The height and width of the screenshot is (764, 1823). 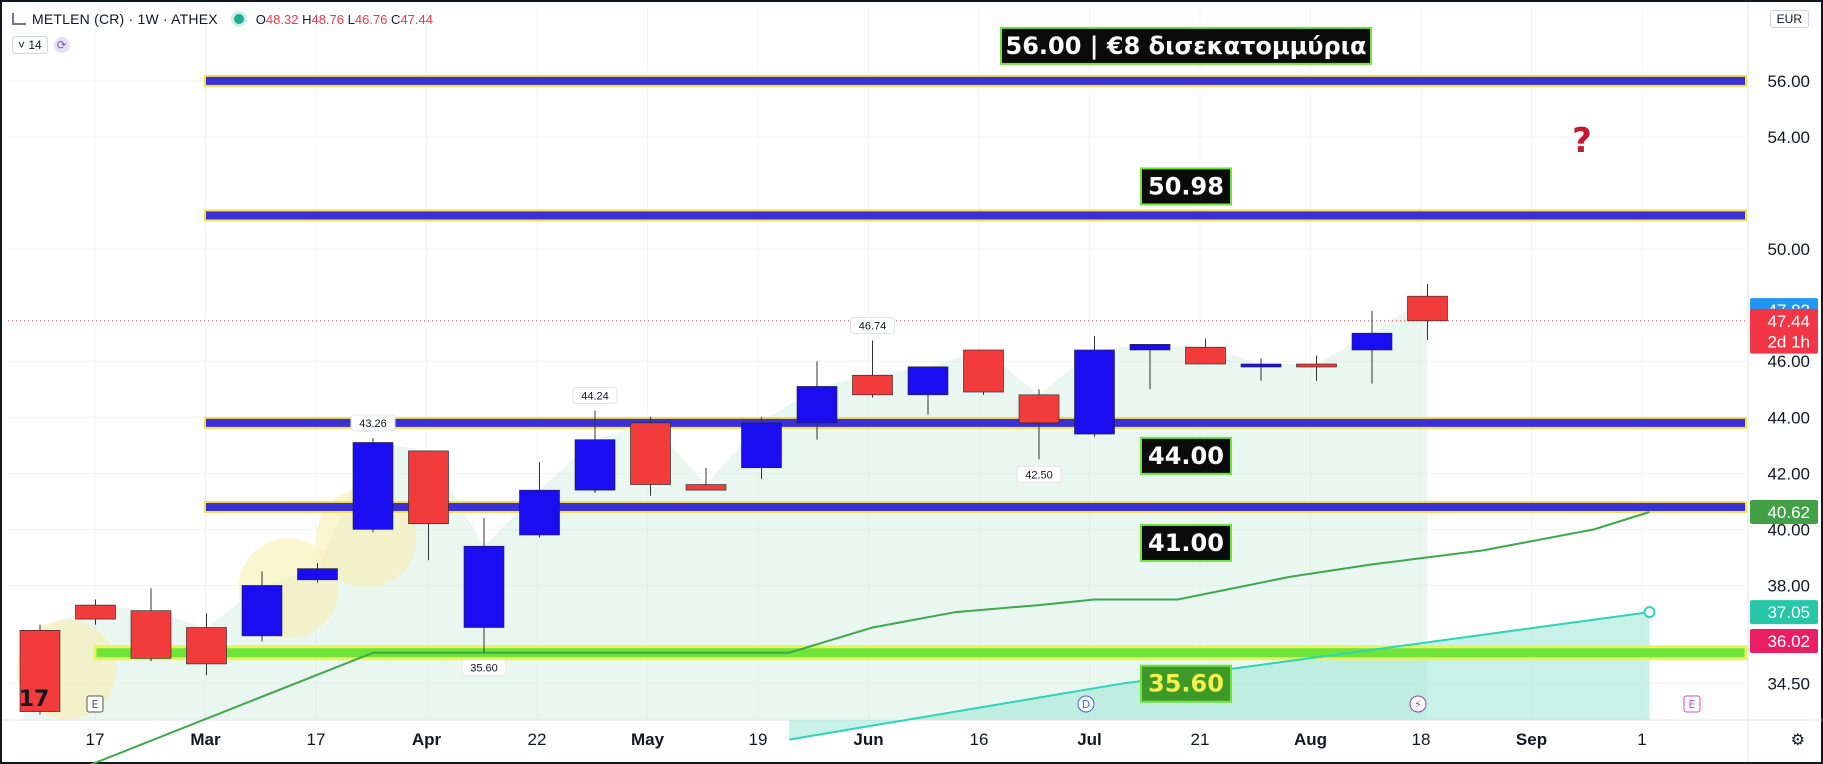 What do you see at coordinates (1186, 684) in the screenshot?
I see `level-label-3560: 35.60` at bounding box center [1186, 684].